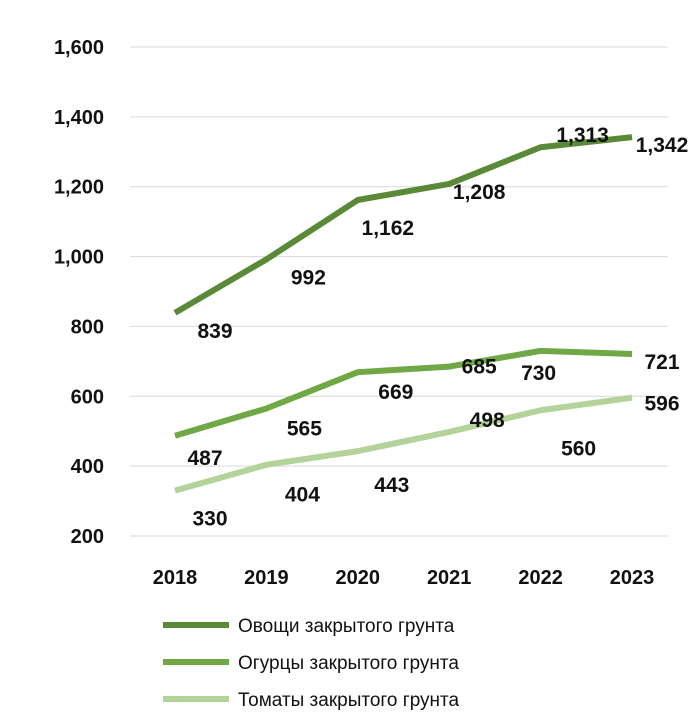  I want to click on legend-label: Огурцы закрытого грунта, so click(348, 663).